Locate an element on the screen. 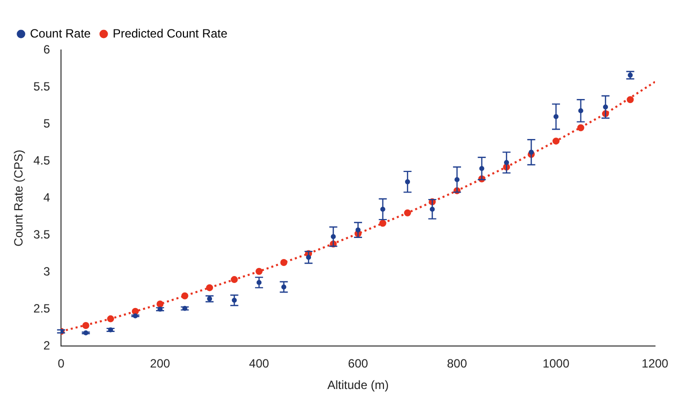 This screenshot has height=405, width=693. x-tick-label: 1200 is located at coordinates (655, 363).